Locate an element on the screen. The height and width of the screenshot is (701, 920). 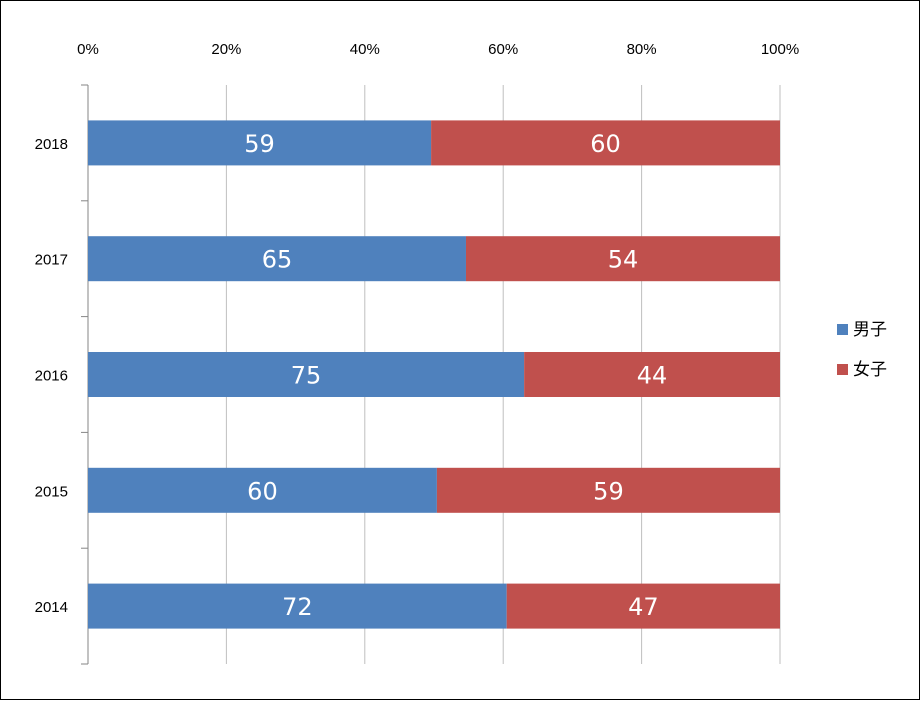
category-label: 2018 is located at coordinates (51, 144).